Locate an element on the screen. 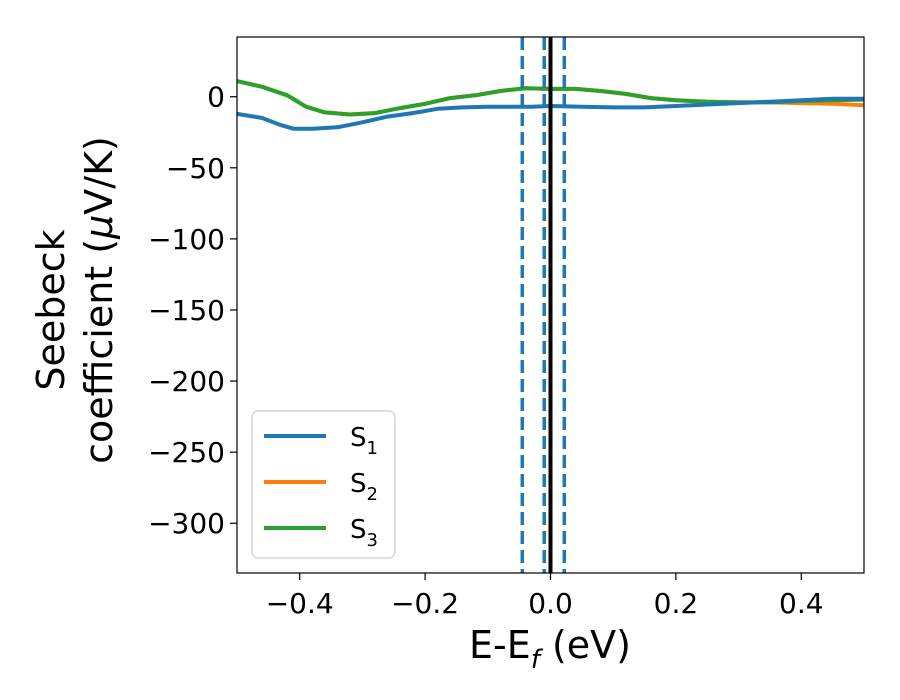 This screenshot has width=900, height=700. series-line-s1 is located at coordinates (550, 113).